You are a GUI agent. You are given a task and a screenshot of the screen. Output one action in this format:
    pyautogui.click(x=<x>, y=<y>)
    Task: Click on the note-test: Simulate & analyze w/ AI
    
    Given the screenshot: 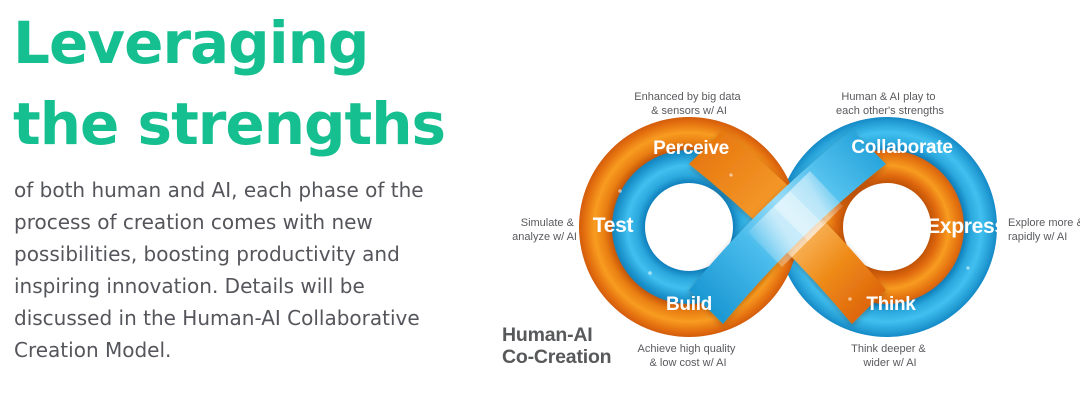 What is the action you would take?
    pyautogui.click(x=544, y=230)
    